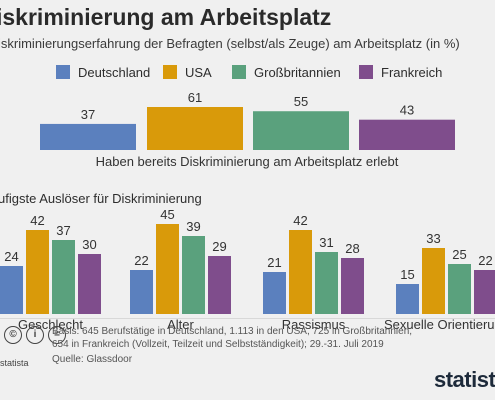 This screenshot has height=400, width=495. I want to click on category-label: Rassismus, so click(314, 324).